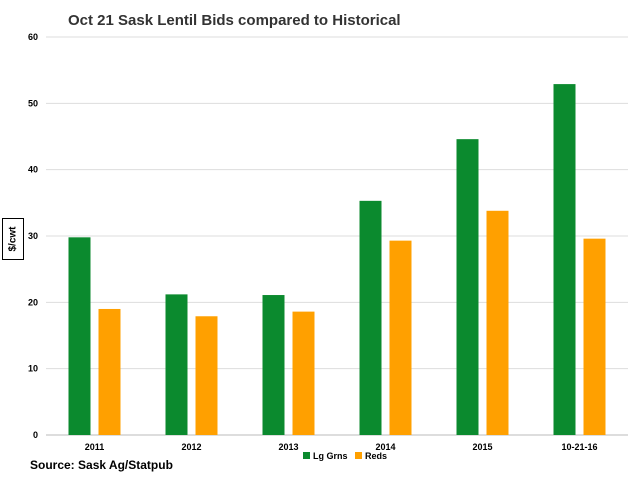  What do you see at coordinates (370, 317) in the screenshot?
I see `bar-lg-grns-2014` at bounding box center [370, 317].